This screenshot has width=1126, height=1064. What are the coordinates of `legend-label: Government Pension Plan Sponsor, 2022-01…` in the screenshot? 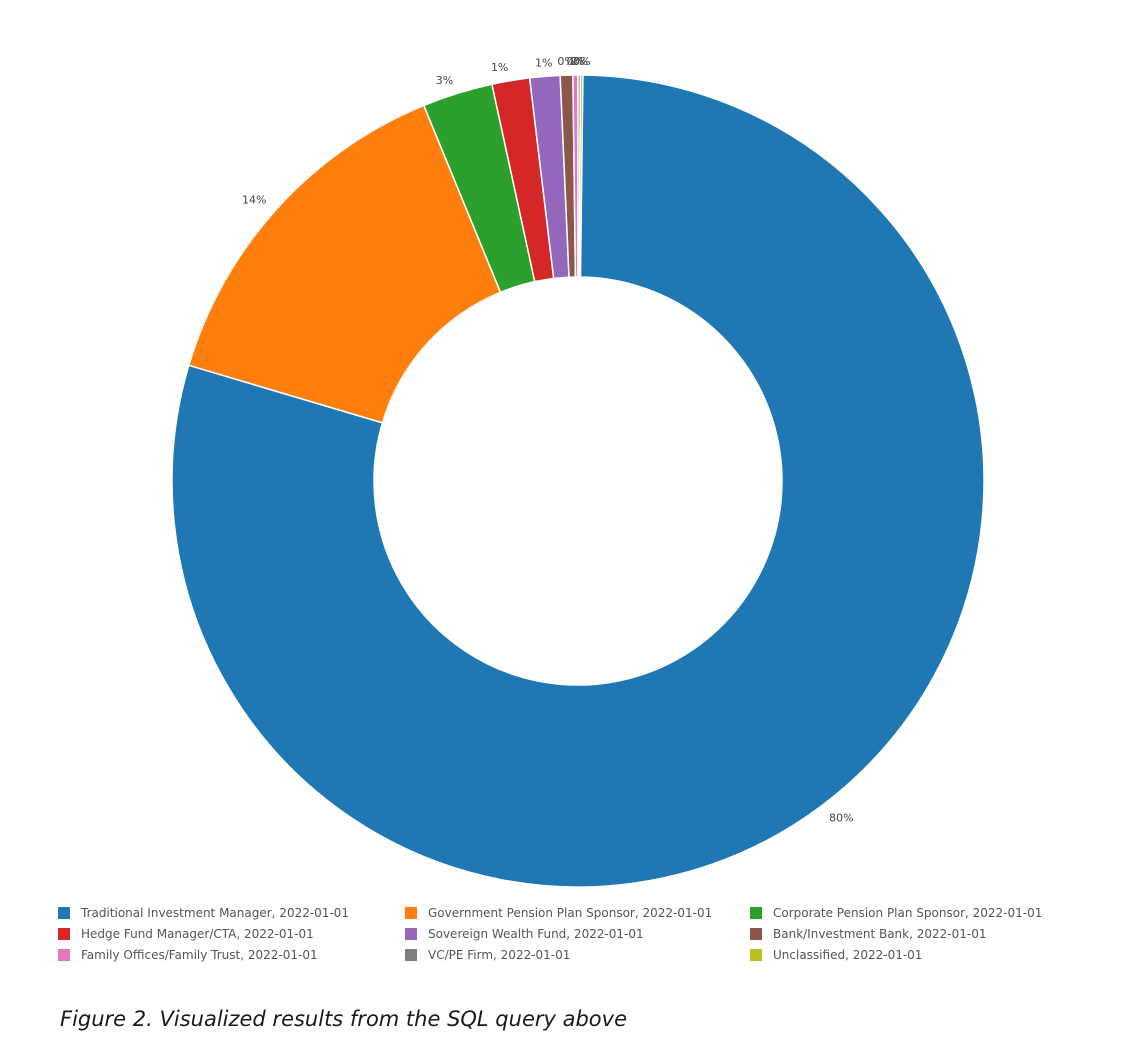 It's located at (570, 913).